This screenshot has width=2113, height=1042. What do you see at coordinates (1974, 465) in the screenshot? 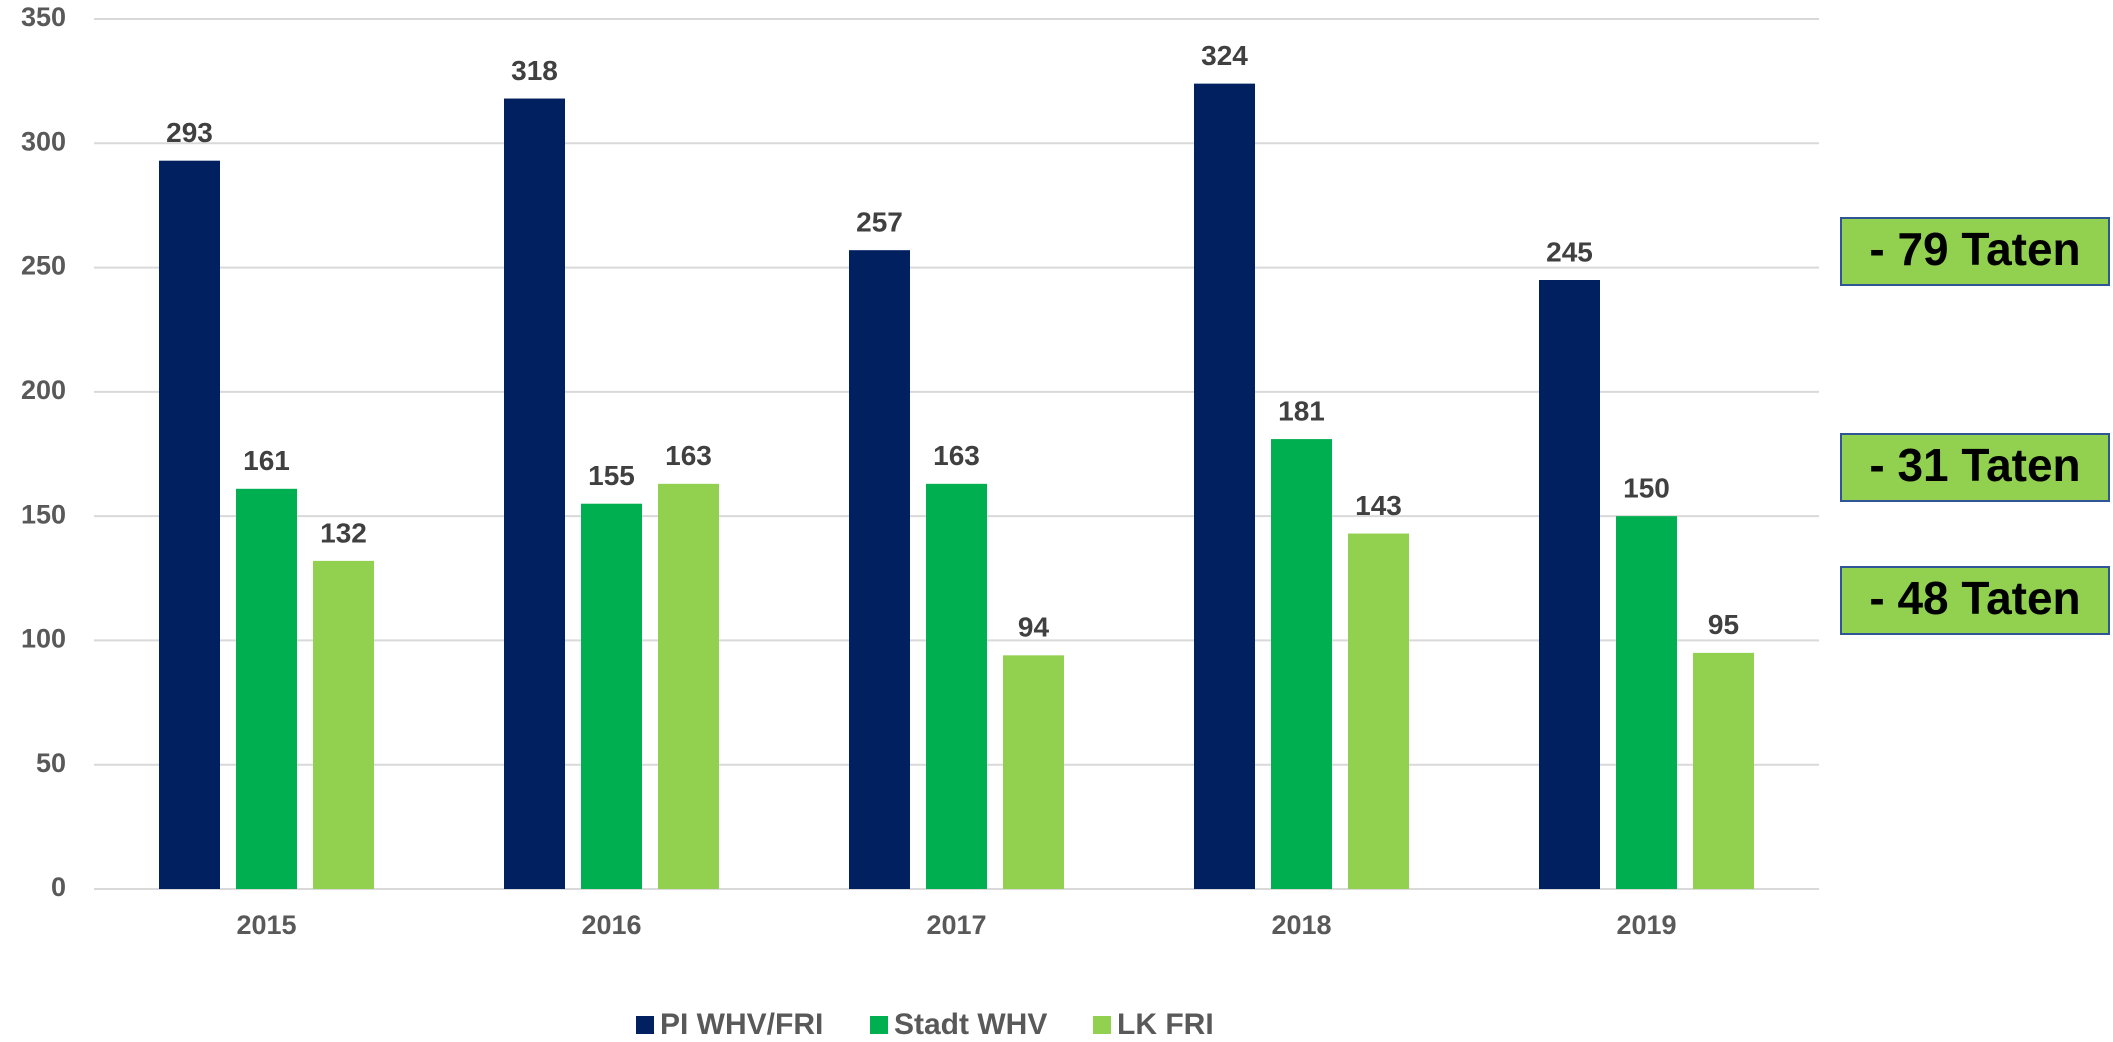
I see `annotation: - 31 Taten` at bounding box center [1974, 465].